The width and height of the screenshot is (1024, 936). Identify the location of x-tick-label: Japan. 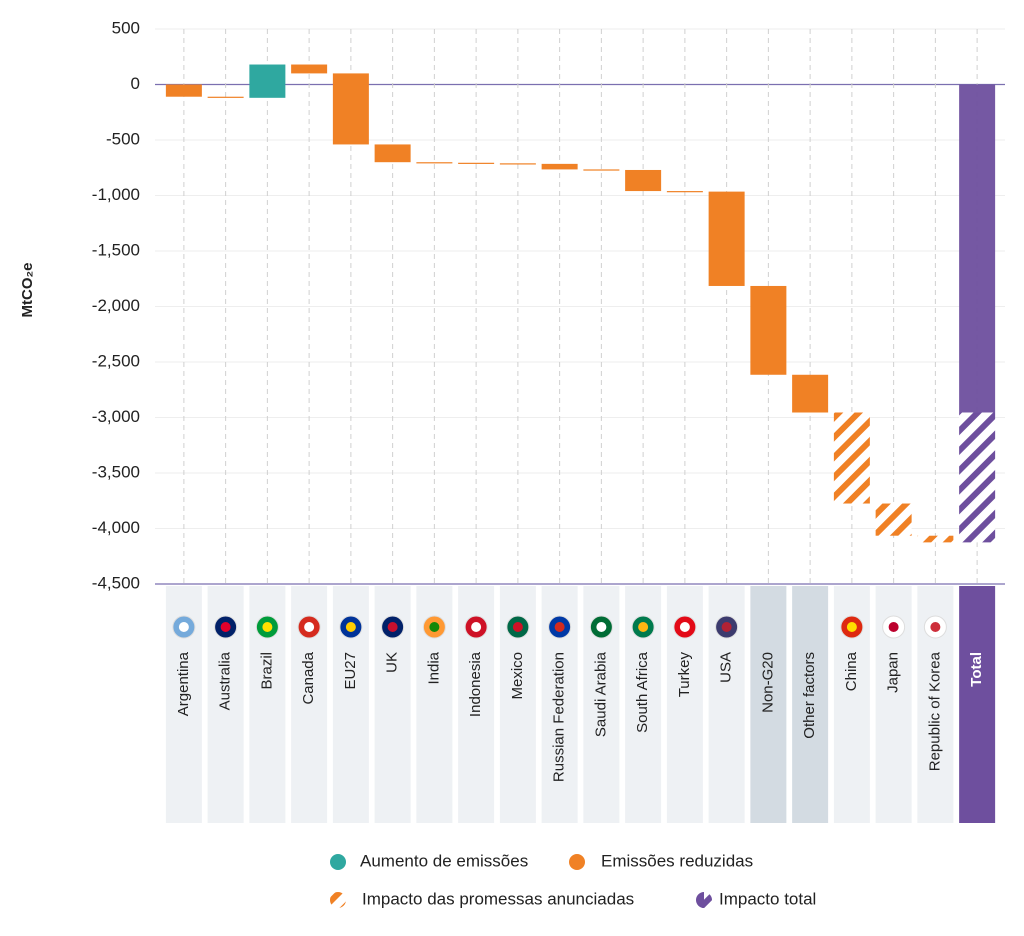
(893, 672).